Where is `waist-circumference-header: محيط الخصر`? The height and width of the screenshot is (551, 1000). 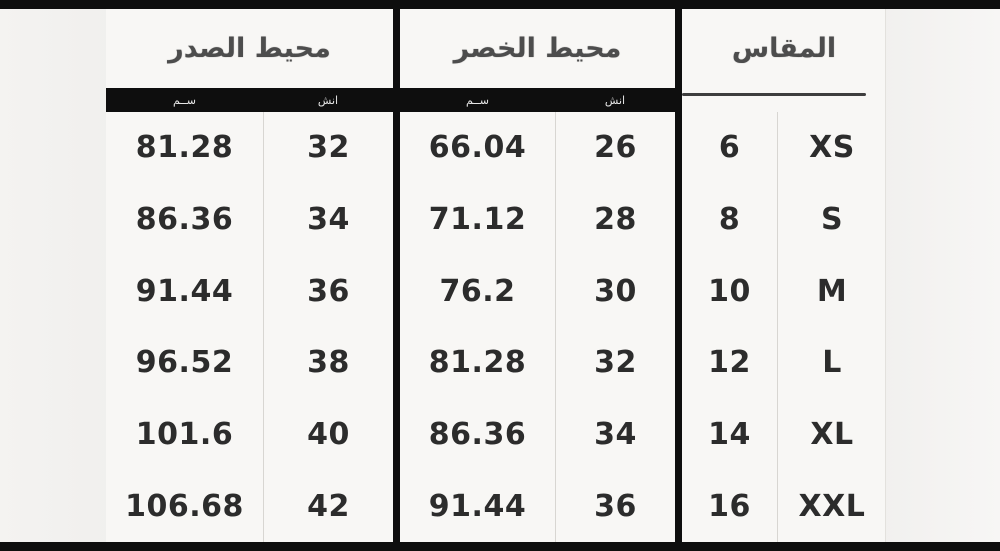 waist-circumference-header: محيط الخصر is located at coordinates (537, 48).